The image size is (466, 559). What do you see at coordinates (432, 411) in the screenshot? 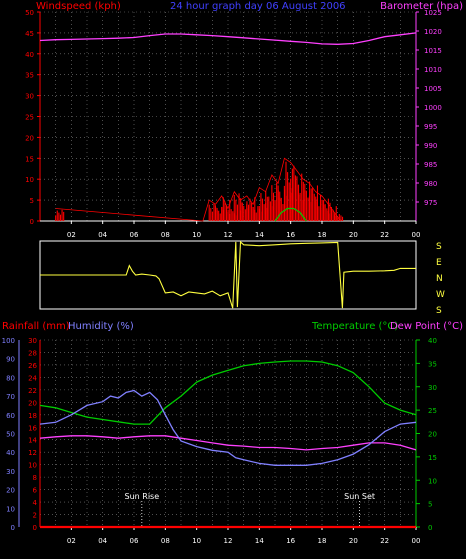
I see `temperature-tick-label: 25` at bounding box center [432, 411].